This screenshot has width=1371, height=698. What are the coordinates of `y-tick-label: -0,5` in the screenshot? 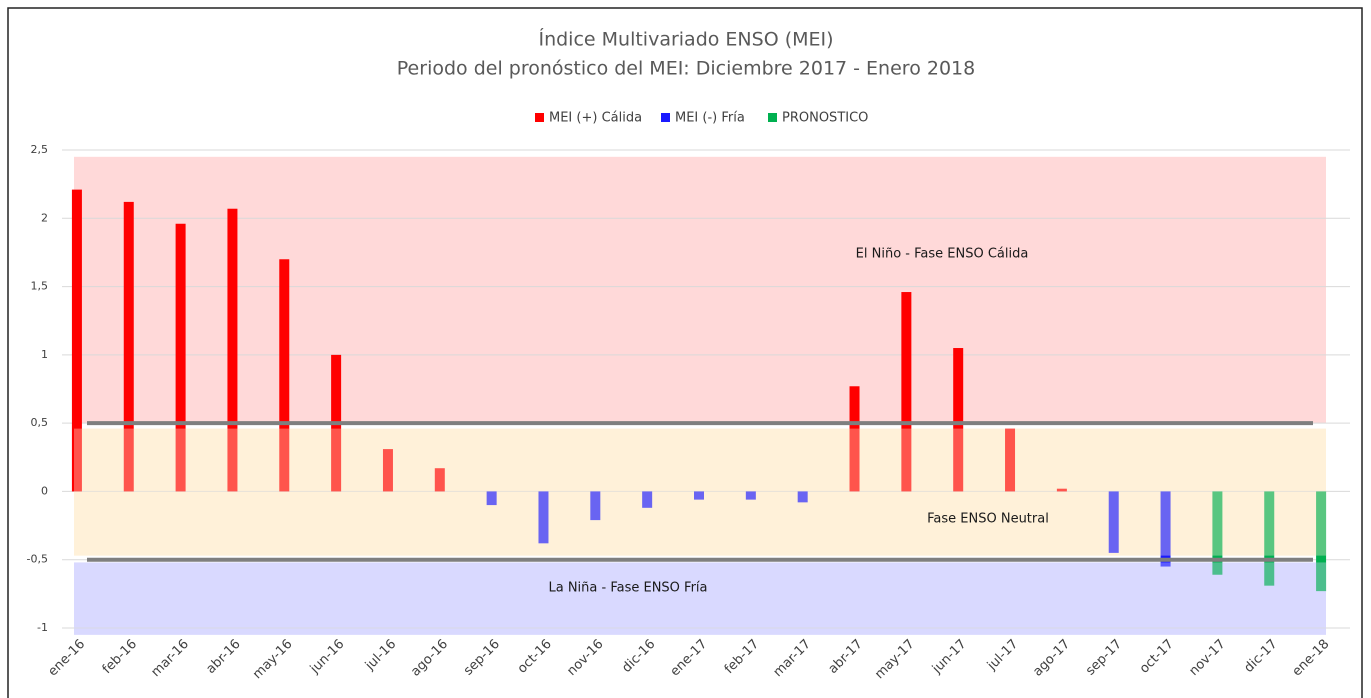 It's located at (37, 559).